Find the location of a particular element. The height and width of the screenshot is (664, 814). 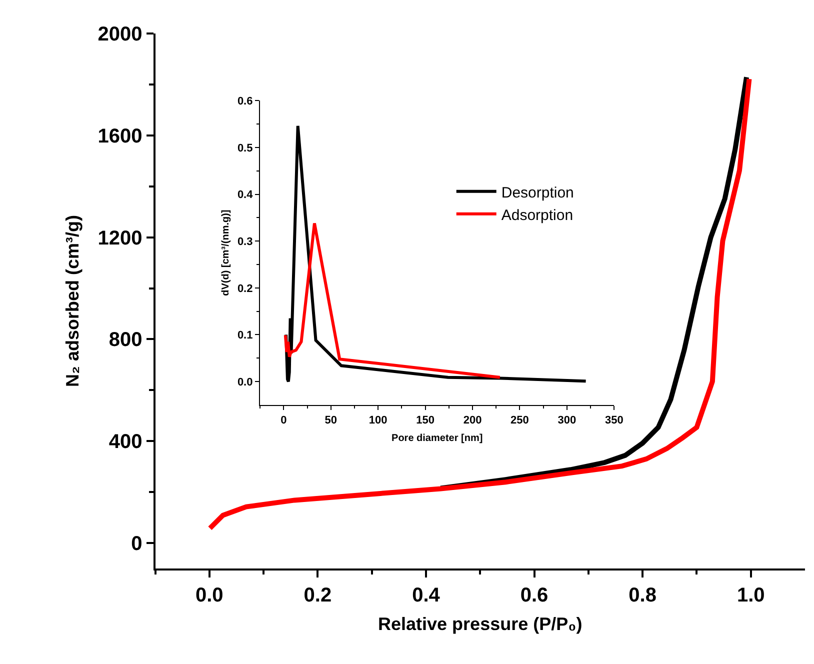

x-tick-label: 0 is located at coordinates (283, 420).